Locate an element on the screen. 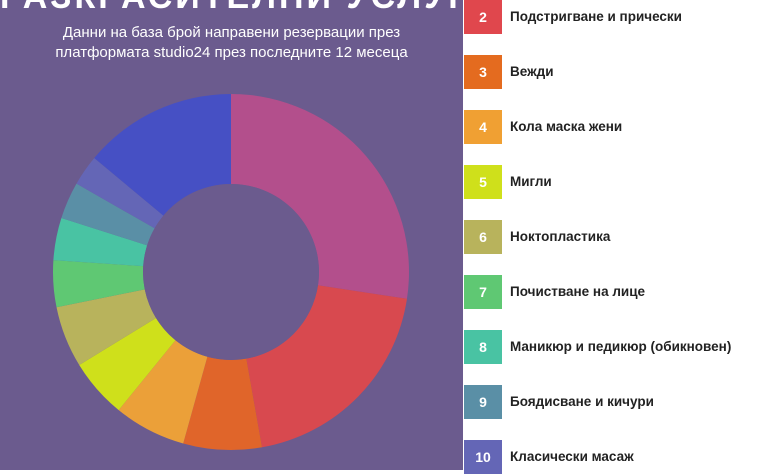 Image resolution: width=780 pixels, height=474 pixels. chart-title: РАЗКРАСИТЕЛНИ УСЛУГИ is located at coordinates (231, 8).